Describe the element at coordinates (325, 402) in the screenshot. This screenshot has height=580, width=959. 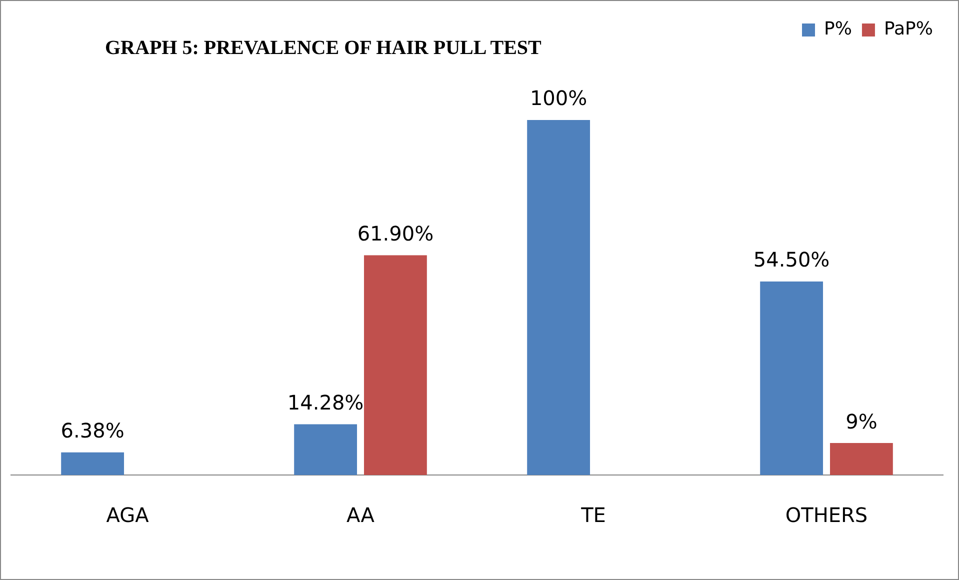
I see `data-label: 14.28%` at that location.